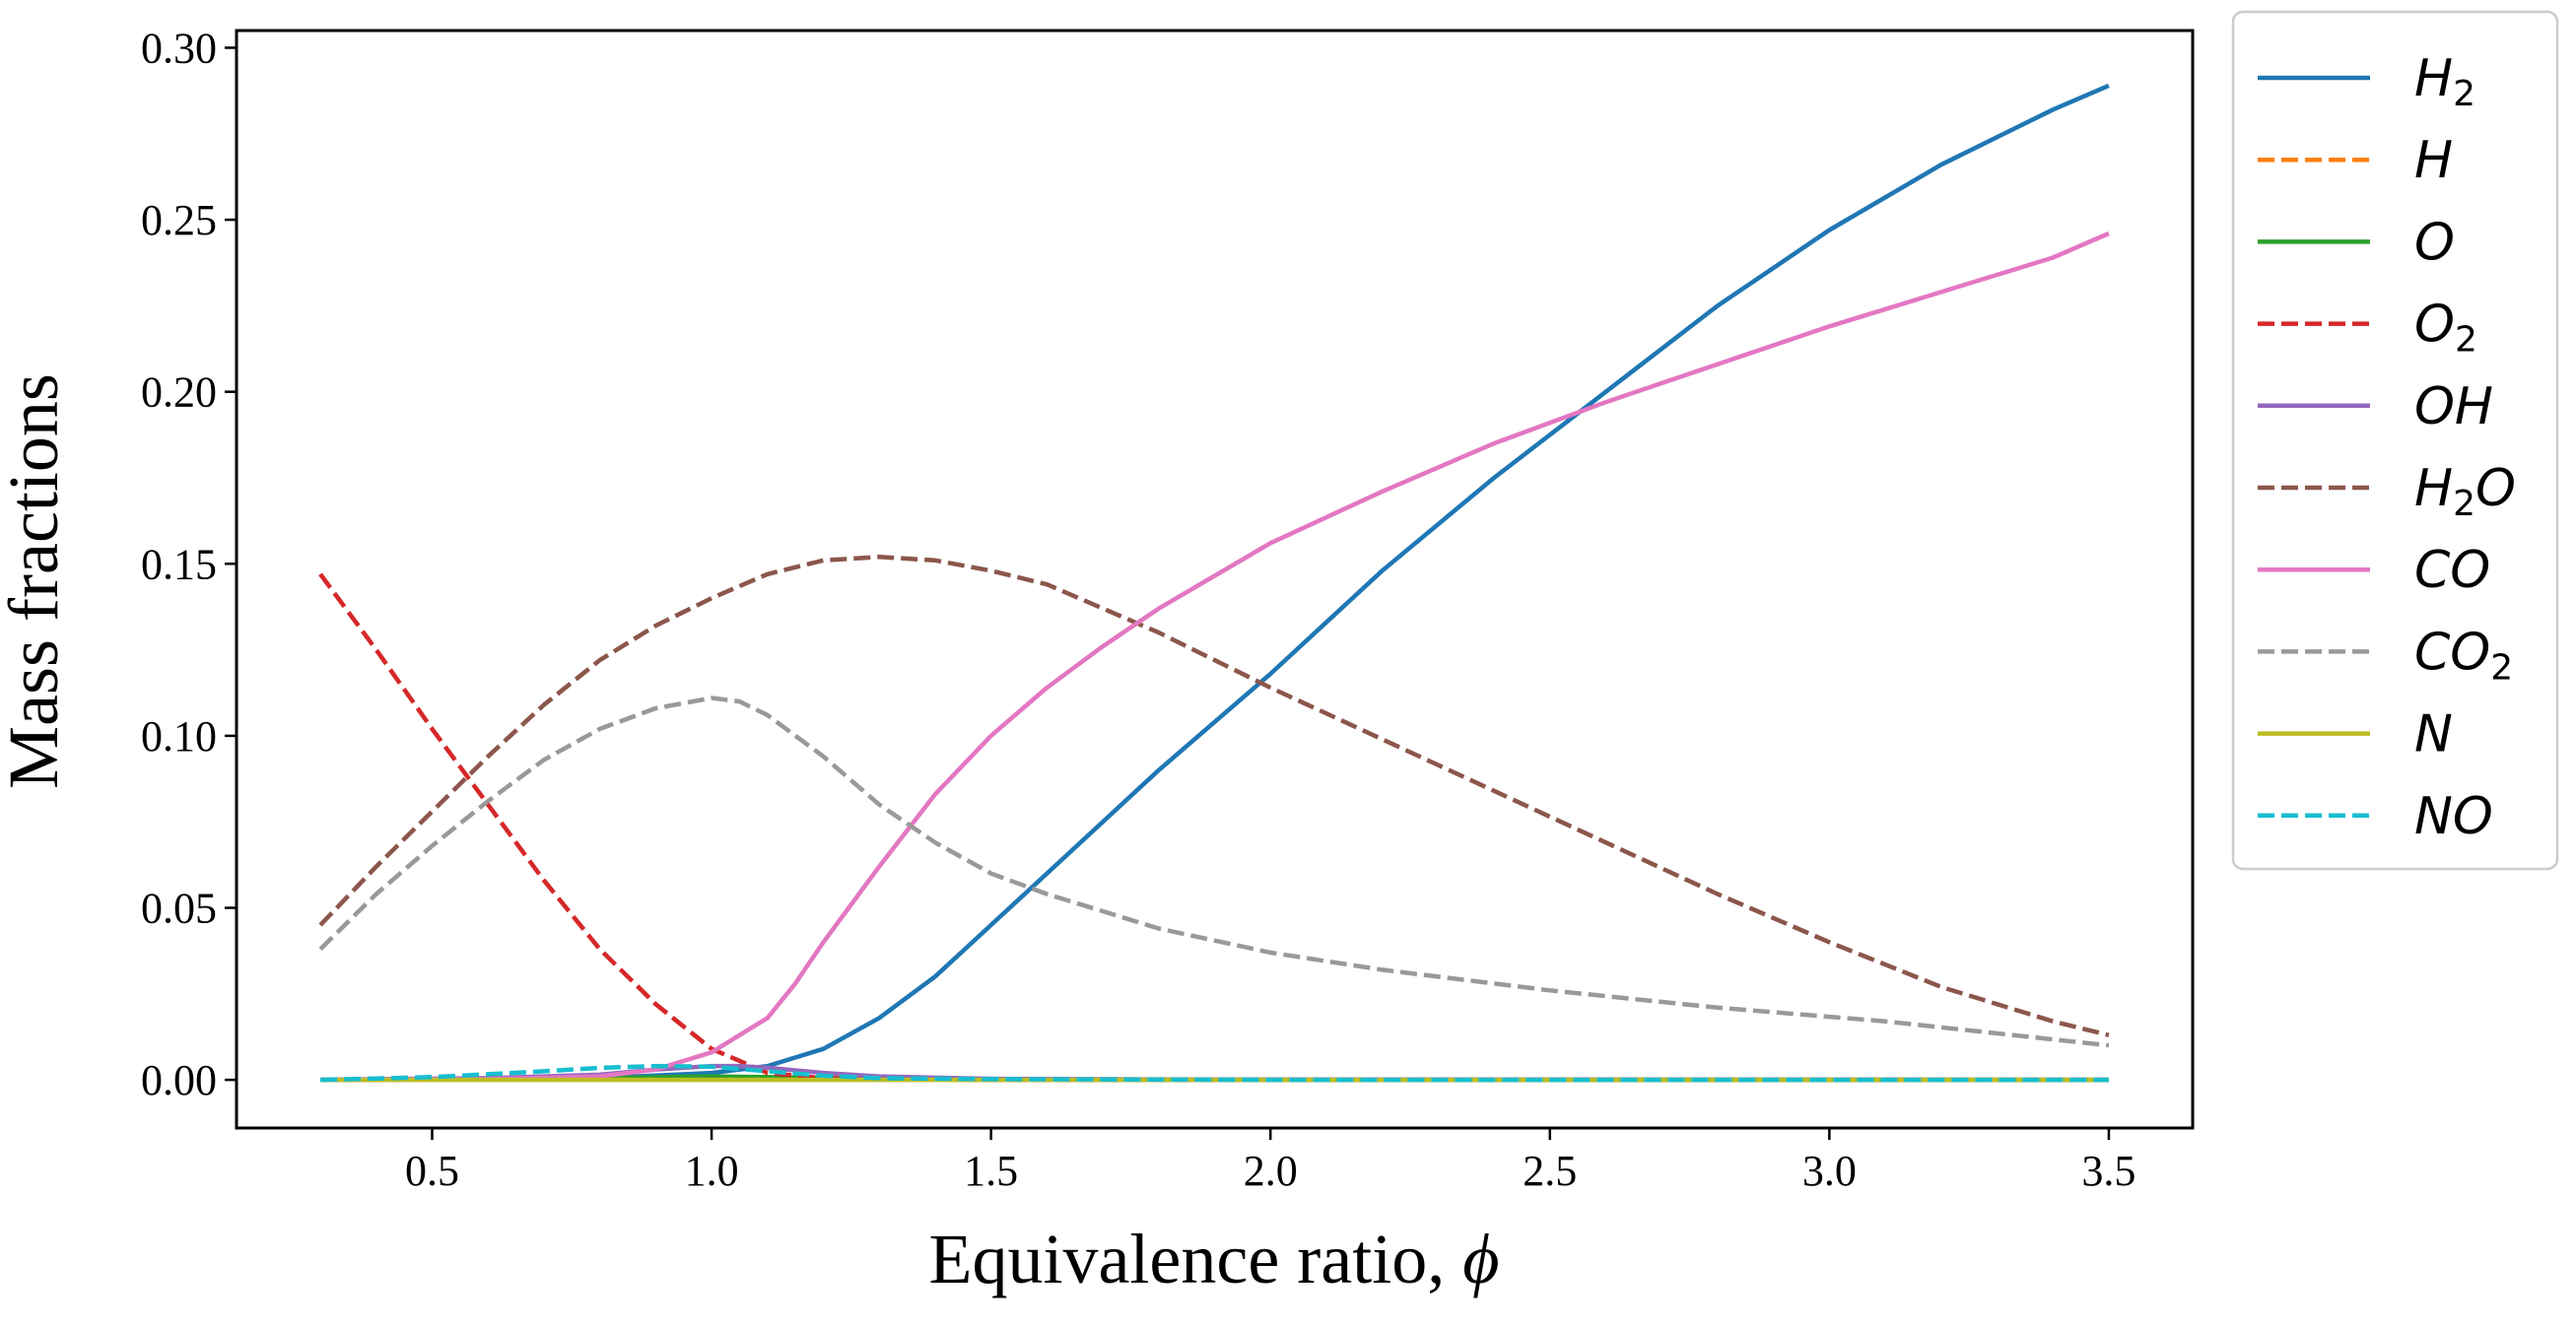 This screenshot has height=1328, width=2576. I want to click on y-axis-title: Mass fractions, so click(36, 581).